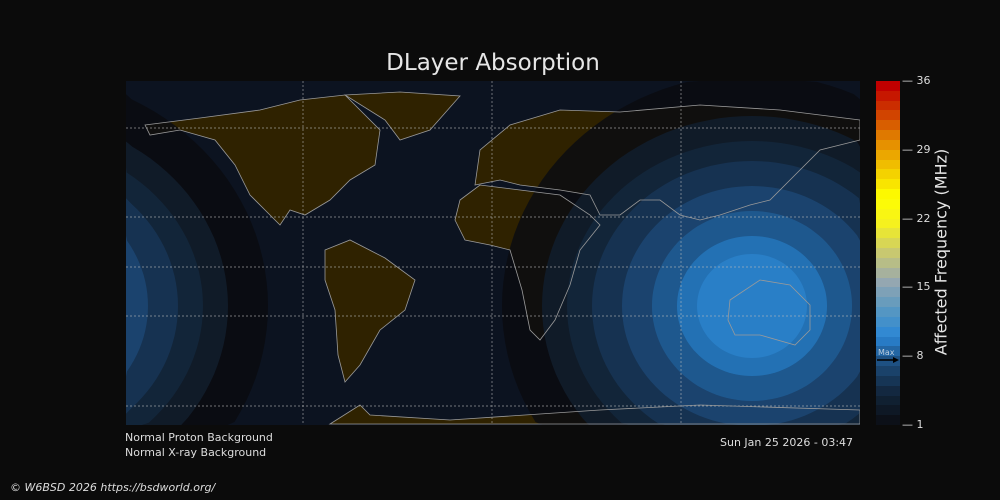  Describe the element at coordinates (787, 442) in the screenshot. I see `timestamp: Sun Jan 25 2026 - 03:47` at that location.